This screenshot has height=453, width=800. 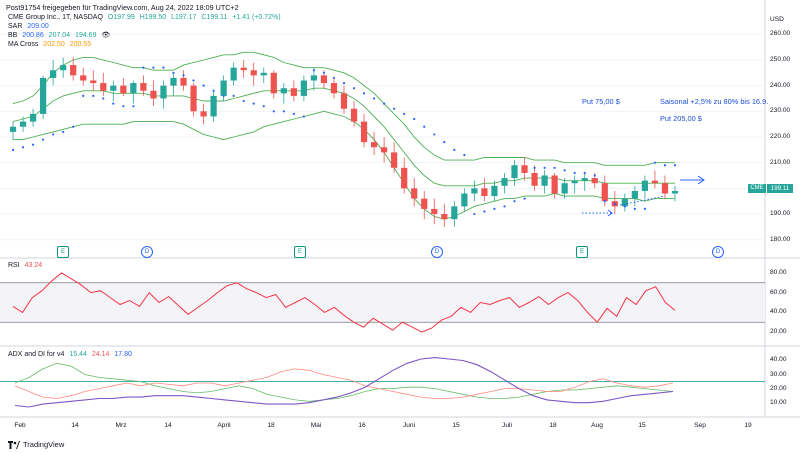 I want to click on tradingview-logo: TradingView, so click(x=36, y=444).